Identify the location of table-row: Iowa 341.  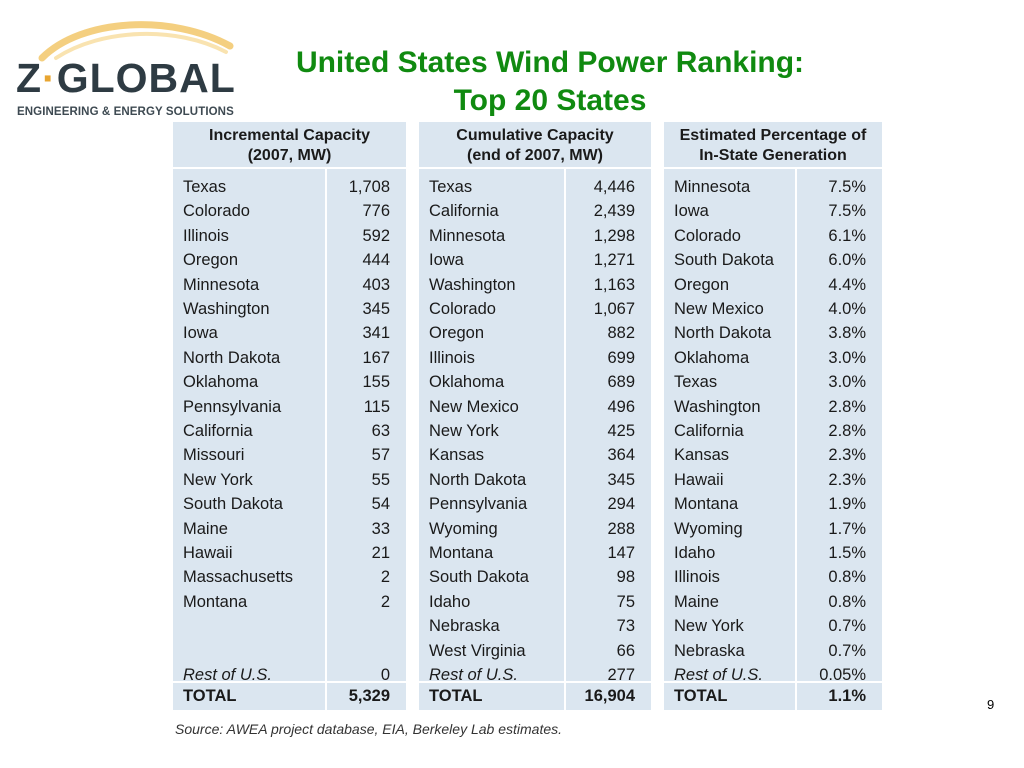
(289, 333).